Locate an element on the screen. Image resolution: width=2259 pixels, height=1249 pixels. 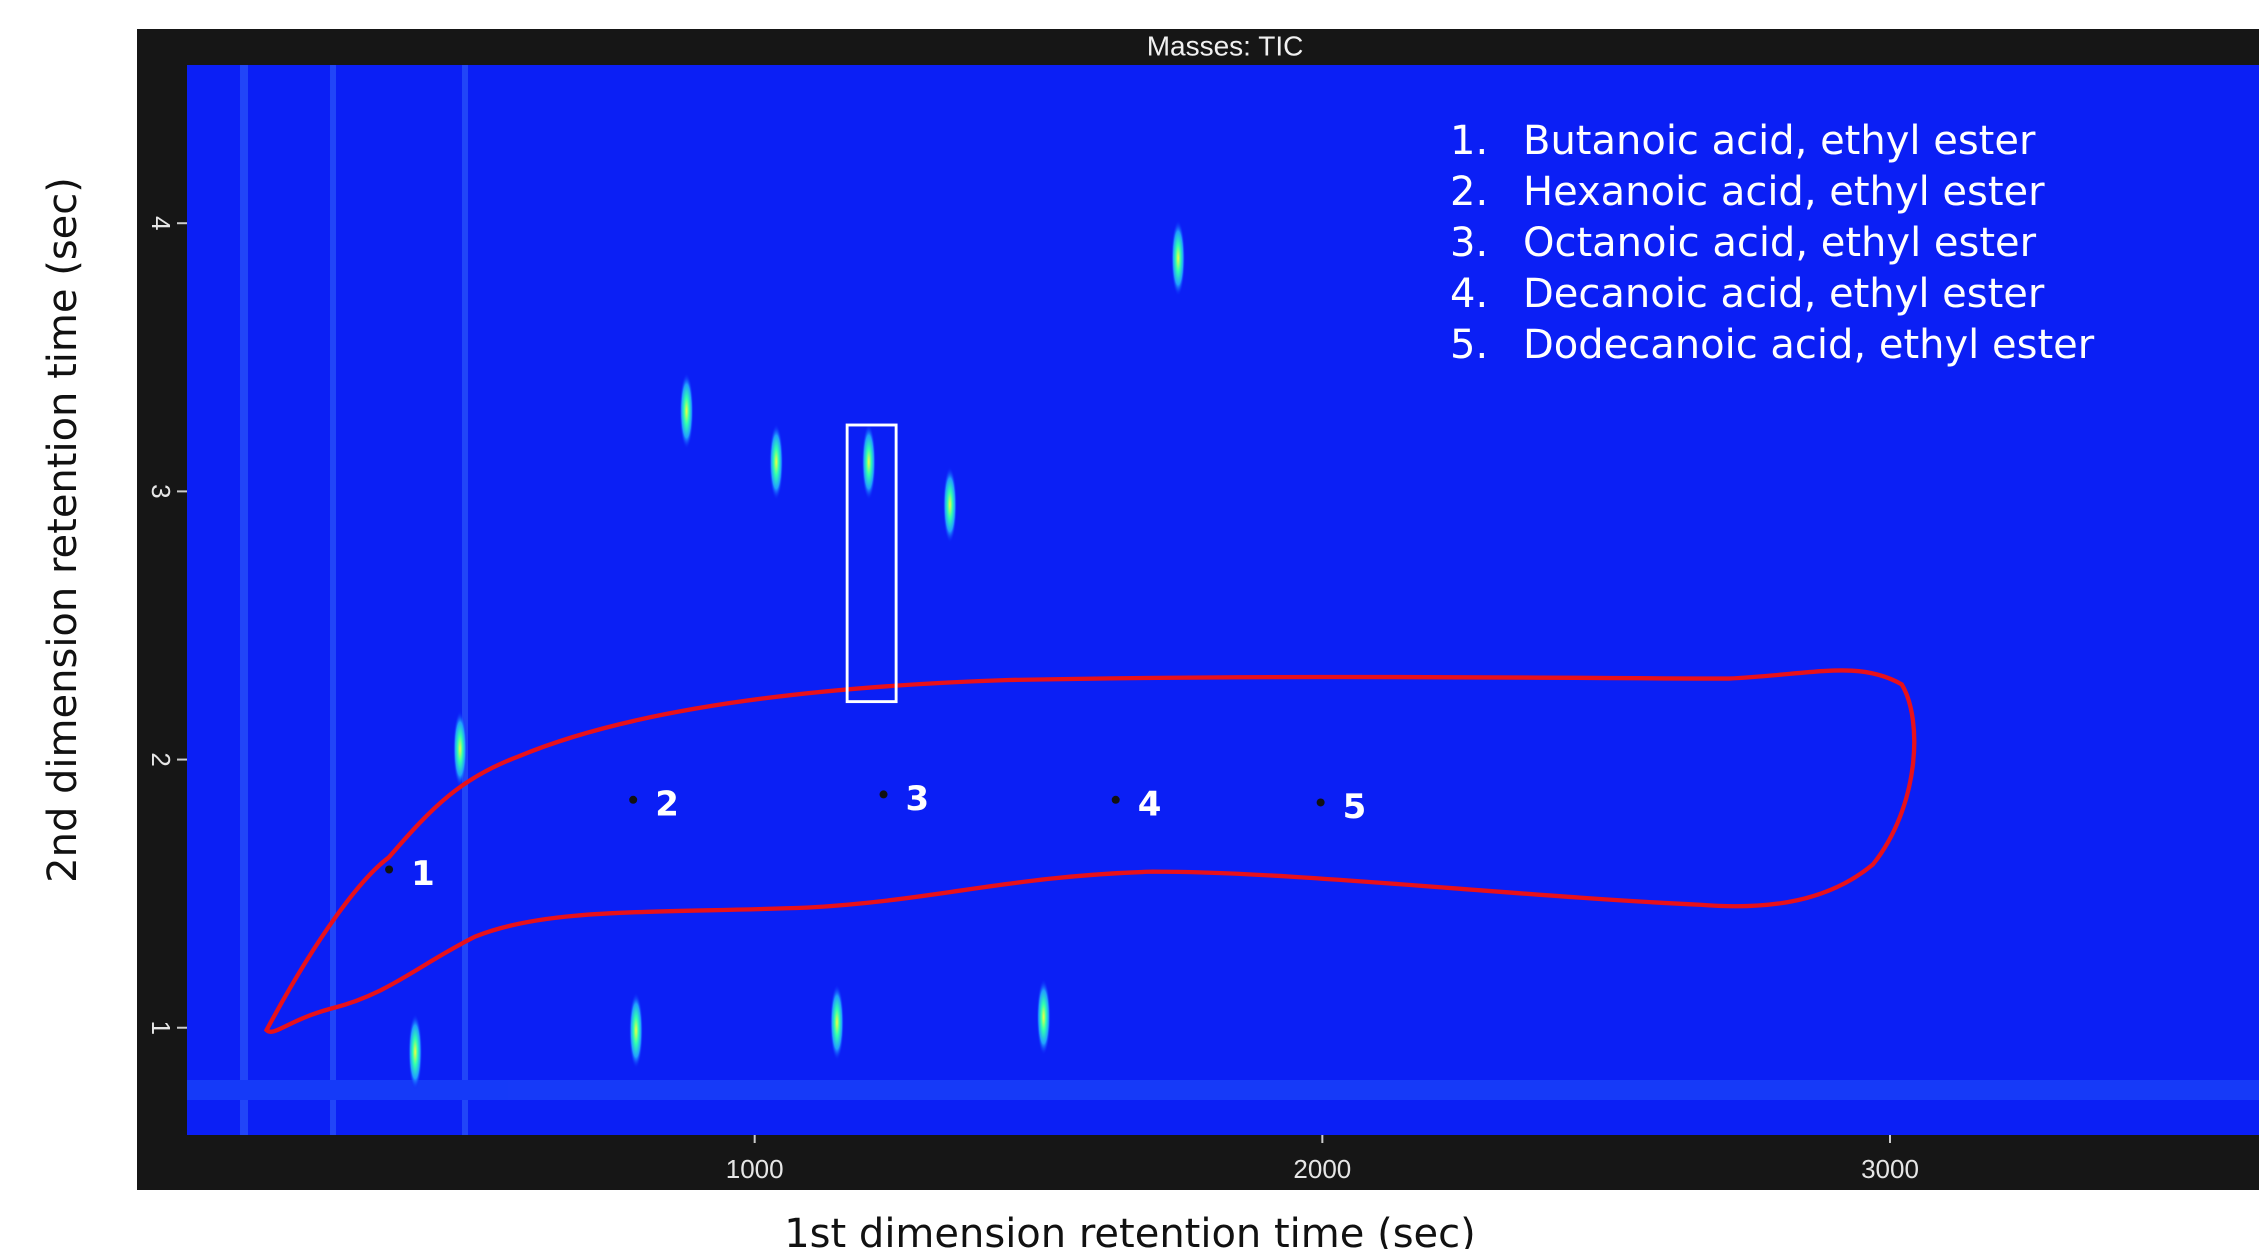
x-tick-label: 3000 is located at coordinates (1890, 1169).